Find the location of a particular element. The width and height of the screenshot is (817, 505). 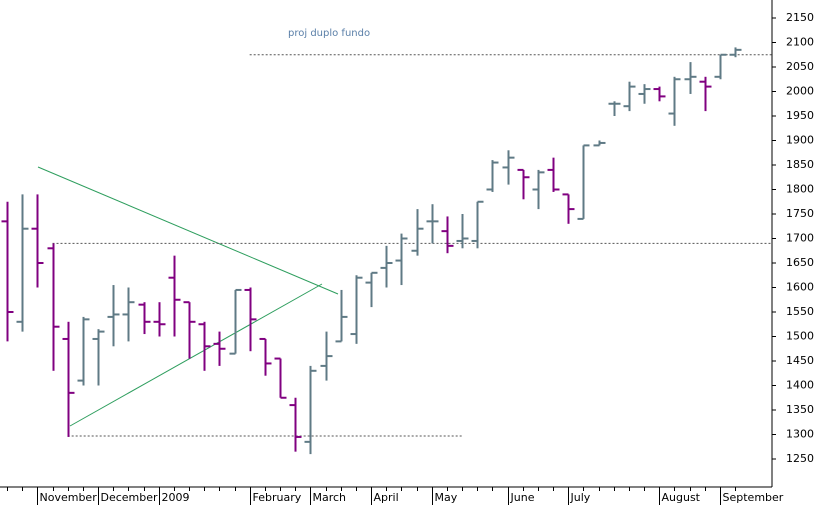

x-tick-label: September is located at coordinates (753, 497).